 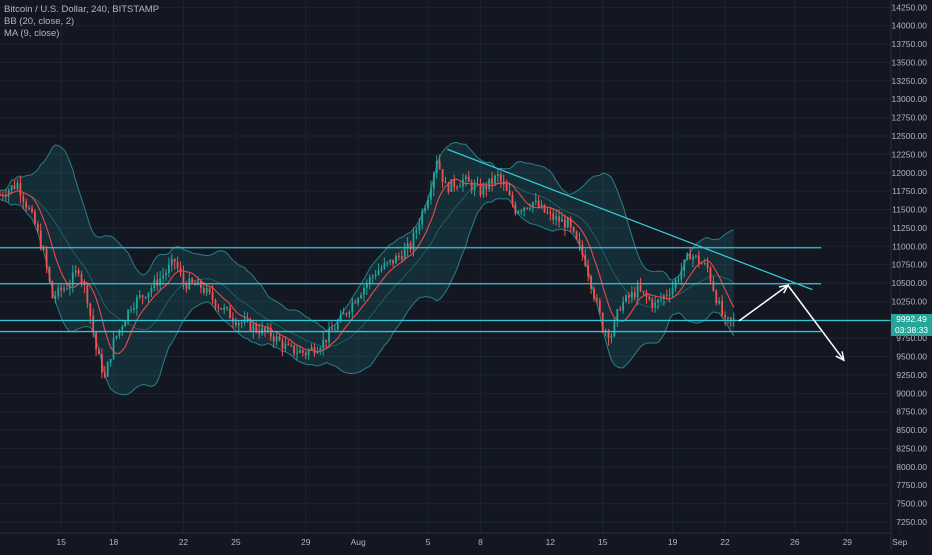 I want to click on descending-trendline, so click(x=630, y=219).